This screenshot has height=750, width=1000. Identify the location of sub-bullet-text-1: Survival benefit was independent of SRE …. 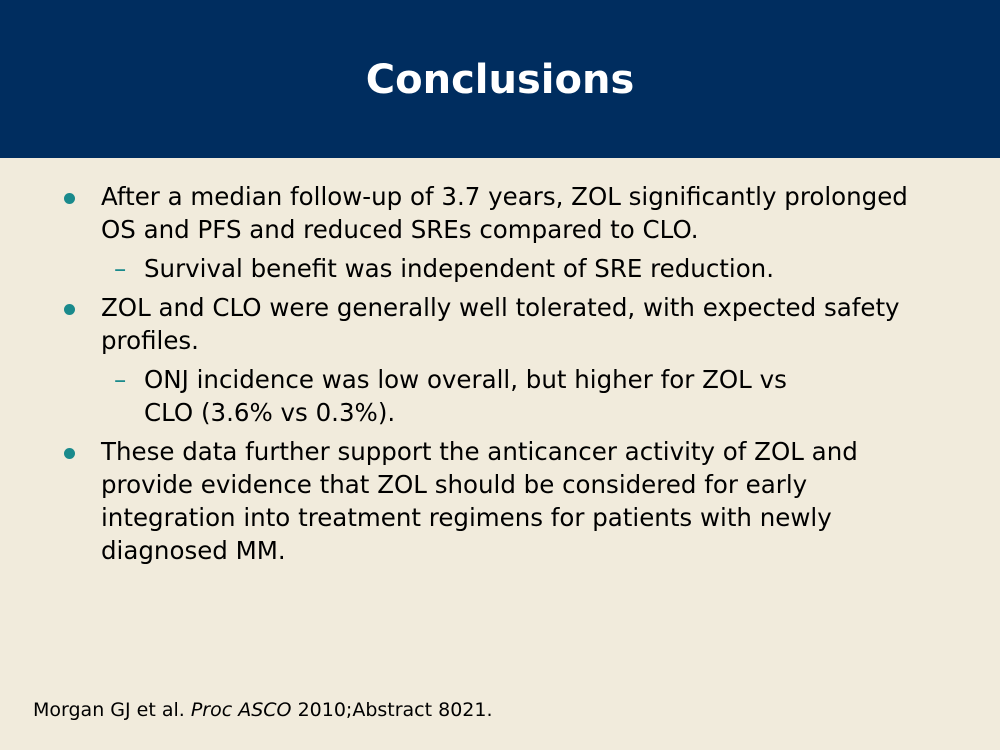
(459, 268).